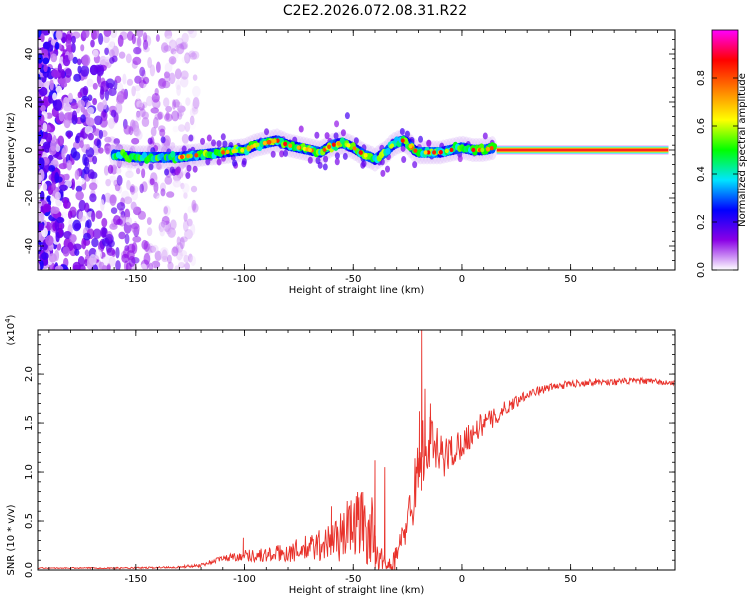 The image size is (750, 600). Describe the element at coordinates (29, 102) in the screenshot. I see `y-tick-label: 20` at that location.